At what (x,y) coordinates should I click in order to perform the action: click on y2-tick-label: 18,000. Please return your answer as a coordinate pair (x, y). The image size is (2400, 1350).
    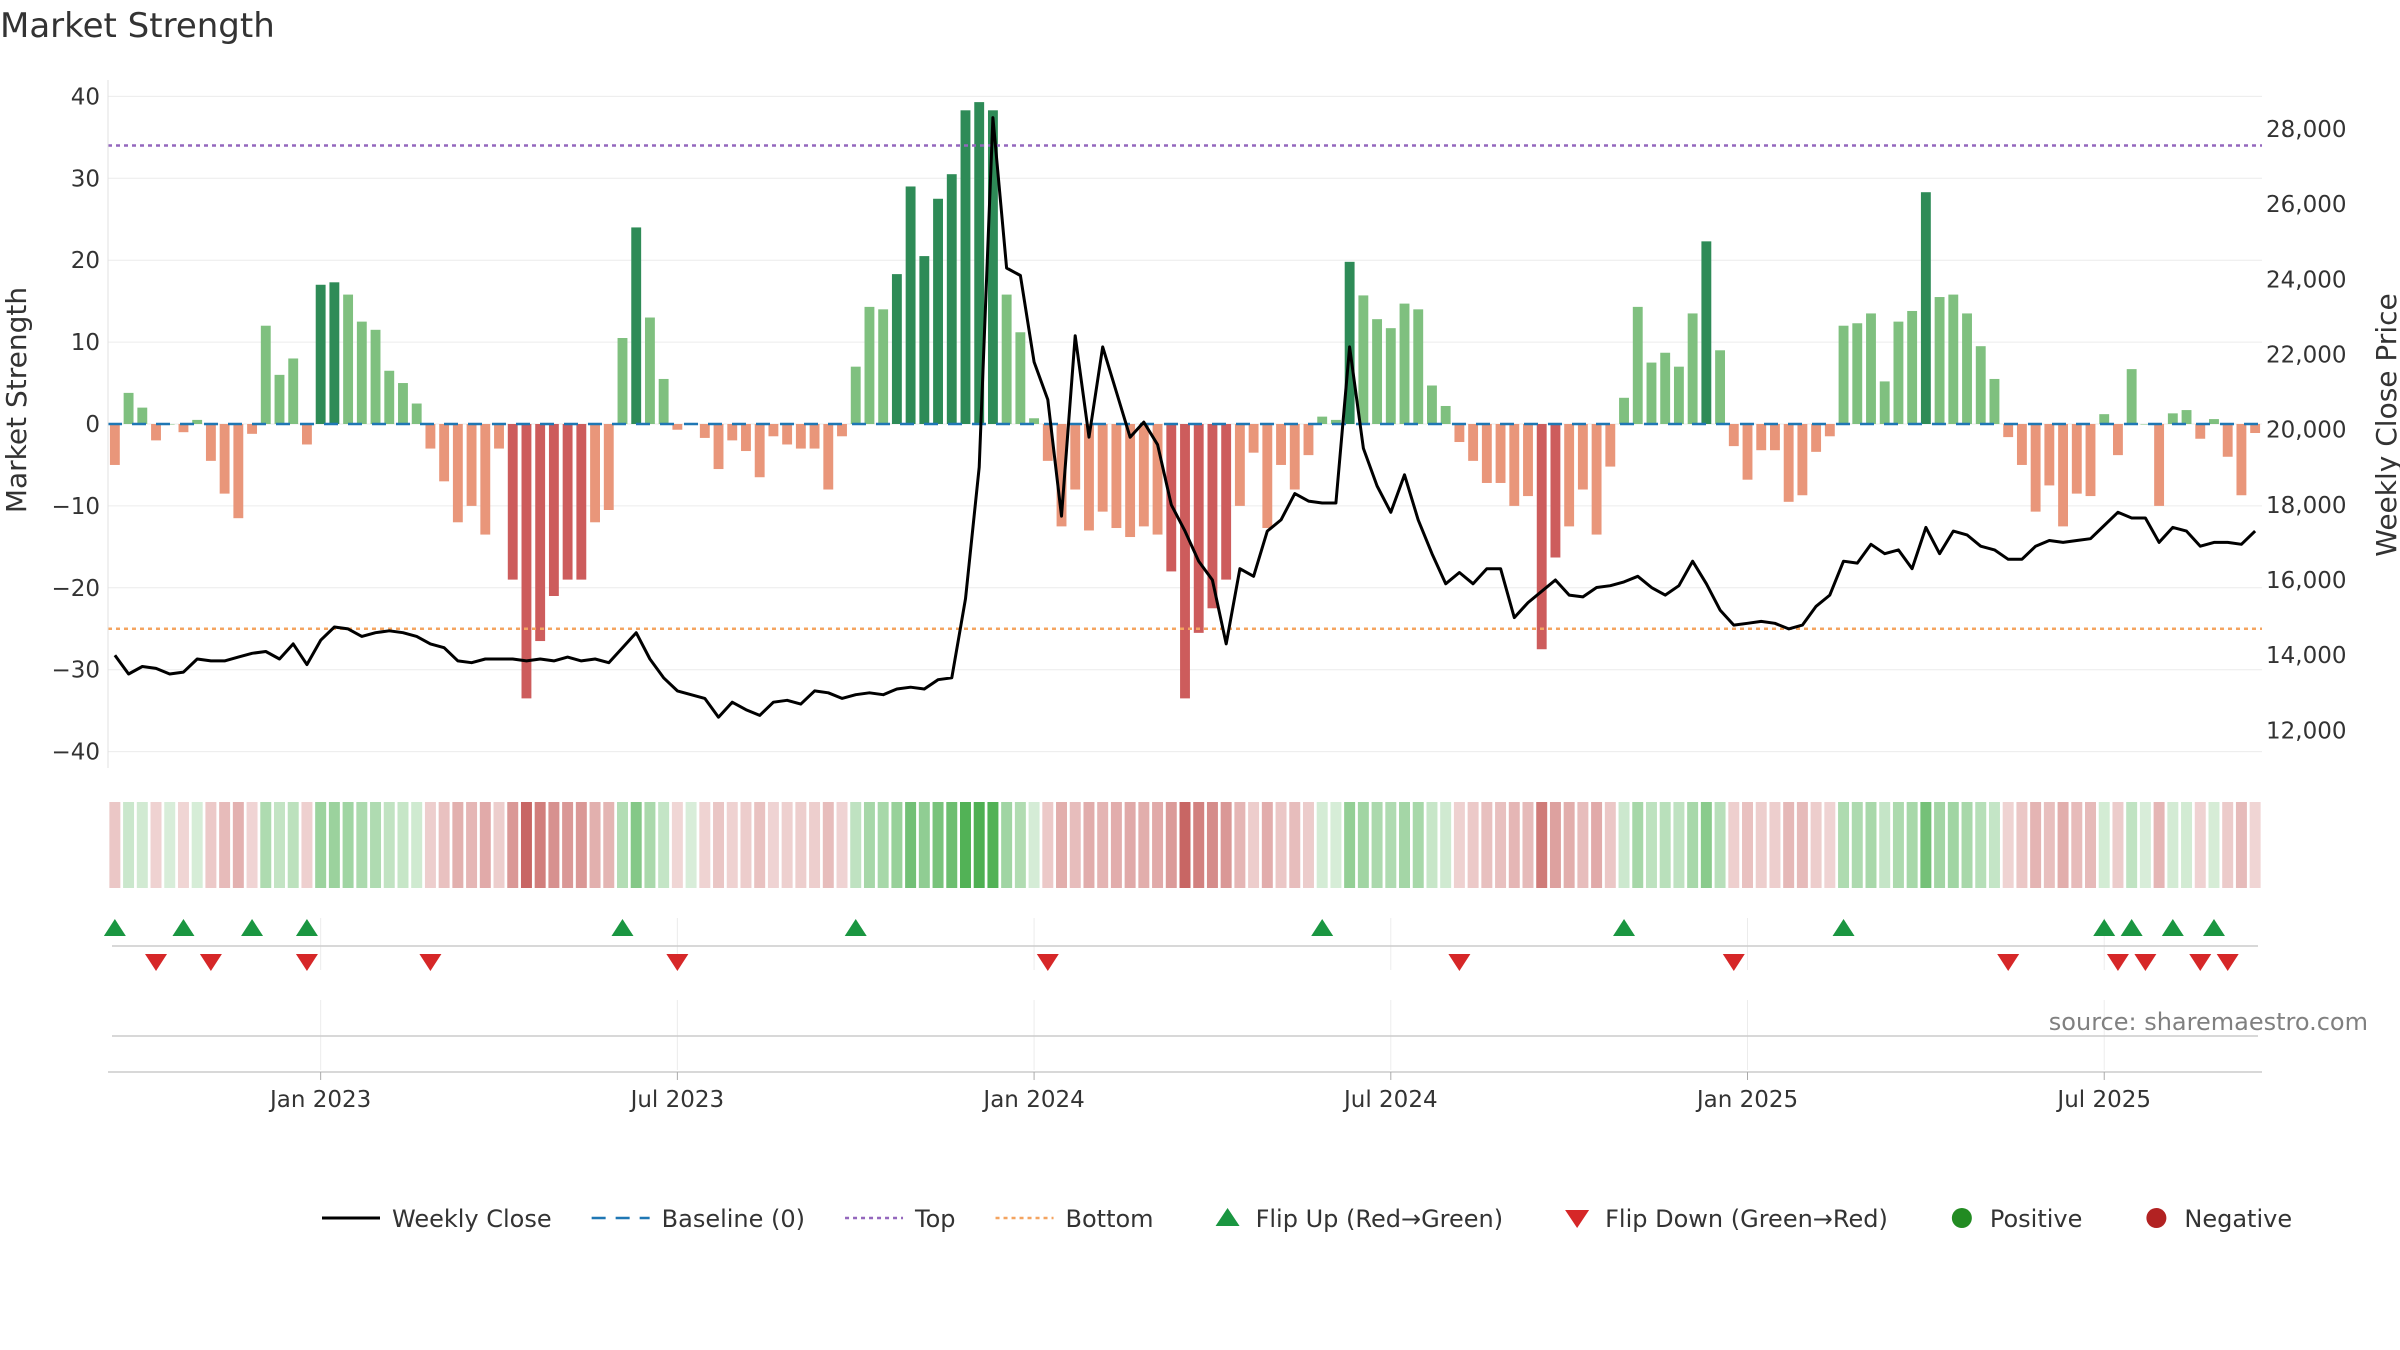
    Looking at the image, I should click on (2306, 506).